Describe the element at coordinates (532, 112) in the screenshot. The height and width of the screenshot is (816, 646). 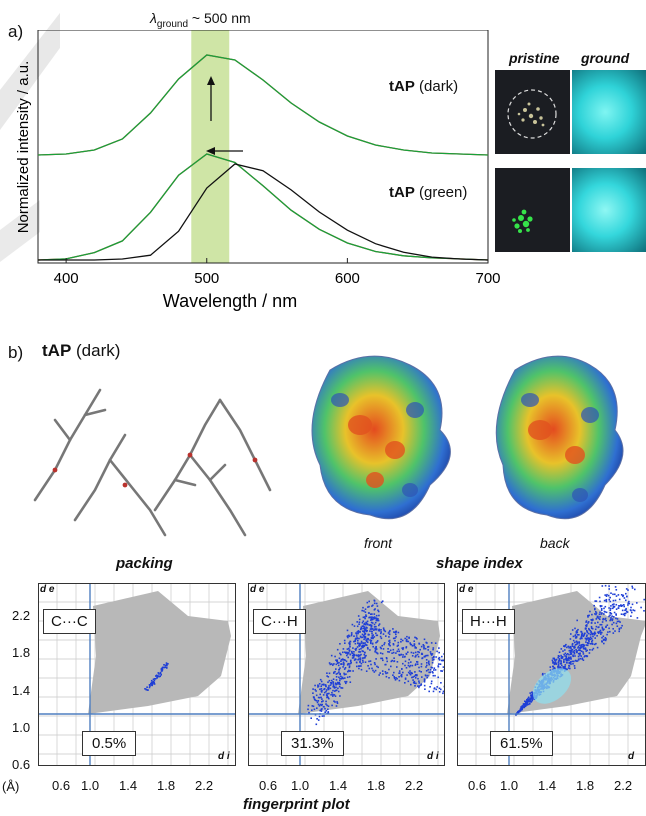
I see `photo-dark-pristine` at that location.